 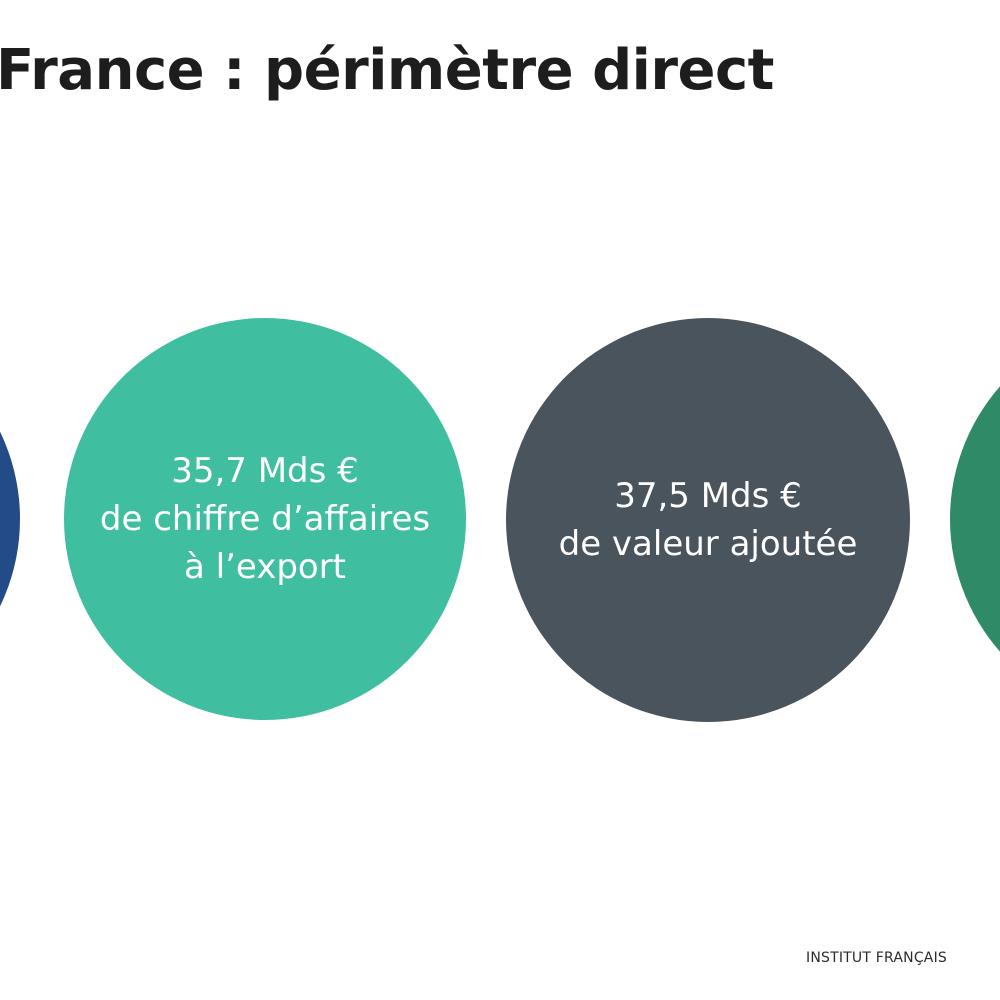 What do you see at coordinates (975, 519) in the screenshot?
I see `circle-right` at bounding box center [975, 519].